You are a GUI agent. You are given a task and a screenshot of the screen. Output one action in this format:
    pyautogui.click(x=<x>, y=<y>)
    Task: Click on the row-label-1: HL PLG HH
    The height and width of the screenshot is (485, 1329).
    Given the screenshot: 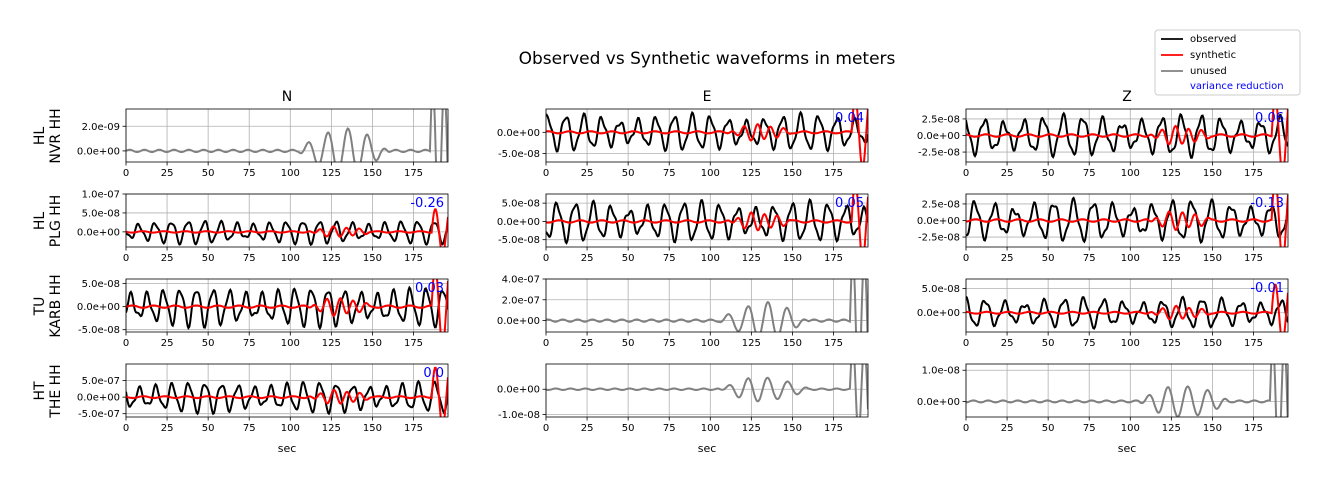 What is the action you would take?
    pyautogui.click(x=48, y=221)
    